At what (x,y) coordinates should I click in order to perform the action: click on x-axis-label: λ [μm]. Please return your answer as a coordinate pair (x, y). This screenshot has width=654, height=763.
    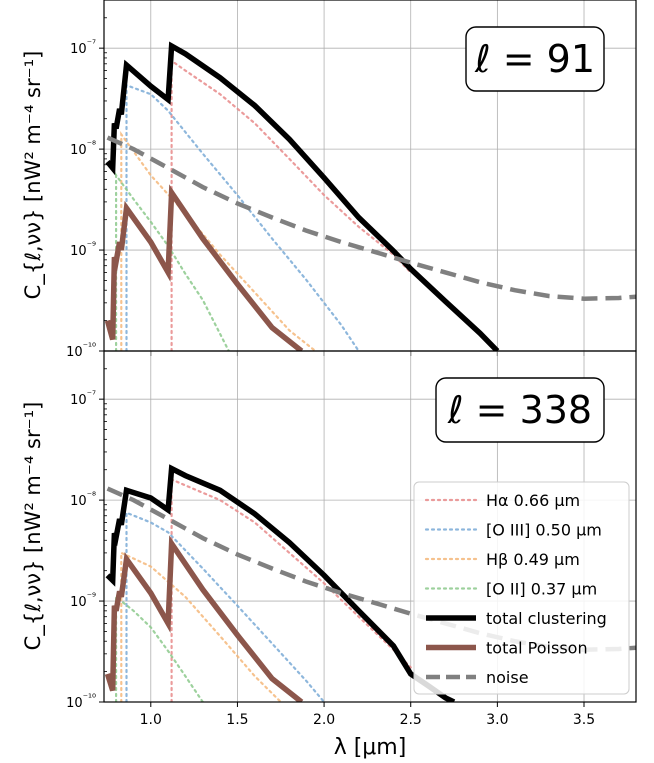
    Looking at the image, I should click on (370, 747).